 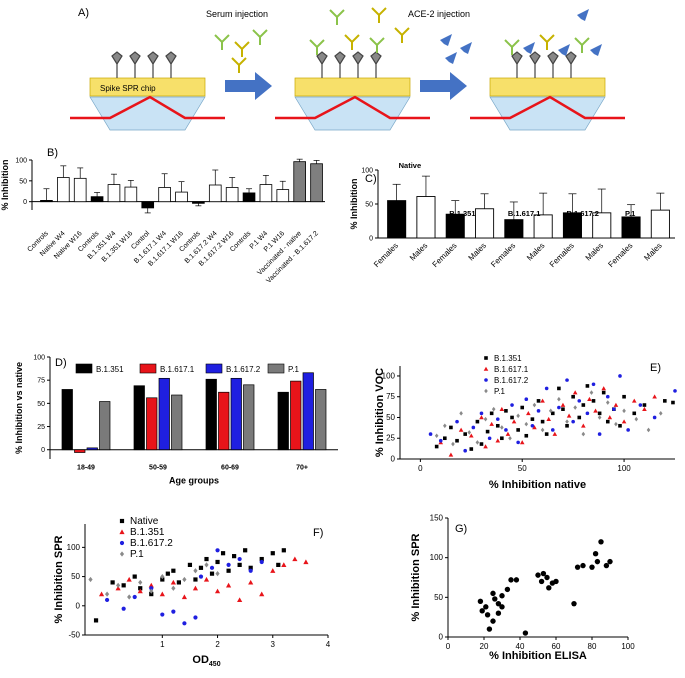 What do you see at coordinates (151, 543) in the screenshot?
I see `f-legend-label: B.1.617.2` at bounding box center [151, 543].